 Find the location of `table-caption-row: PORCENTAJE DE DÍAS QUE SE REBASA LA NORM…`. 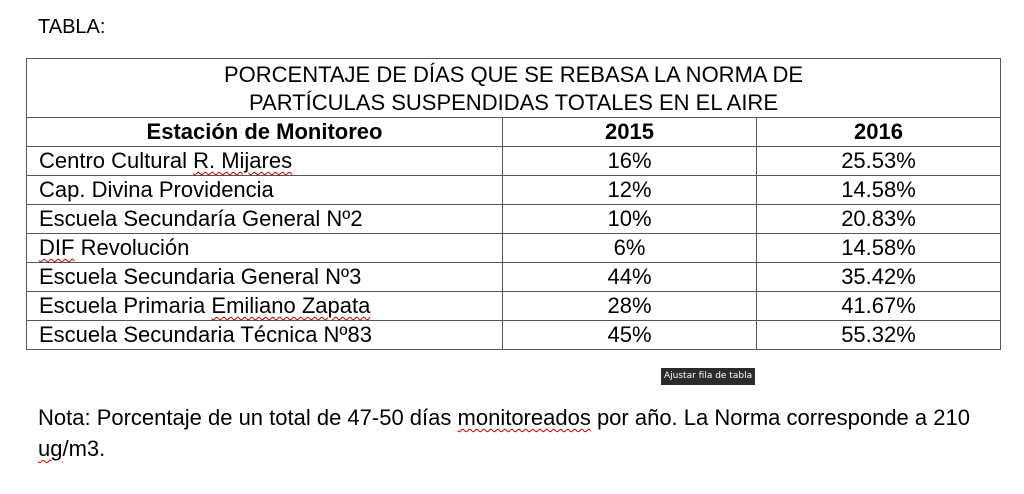

table-caption-row: PORCENTAJE DE DÍAS QUE SE REBASA LA NORM… is located at coordinates (513, 88).